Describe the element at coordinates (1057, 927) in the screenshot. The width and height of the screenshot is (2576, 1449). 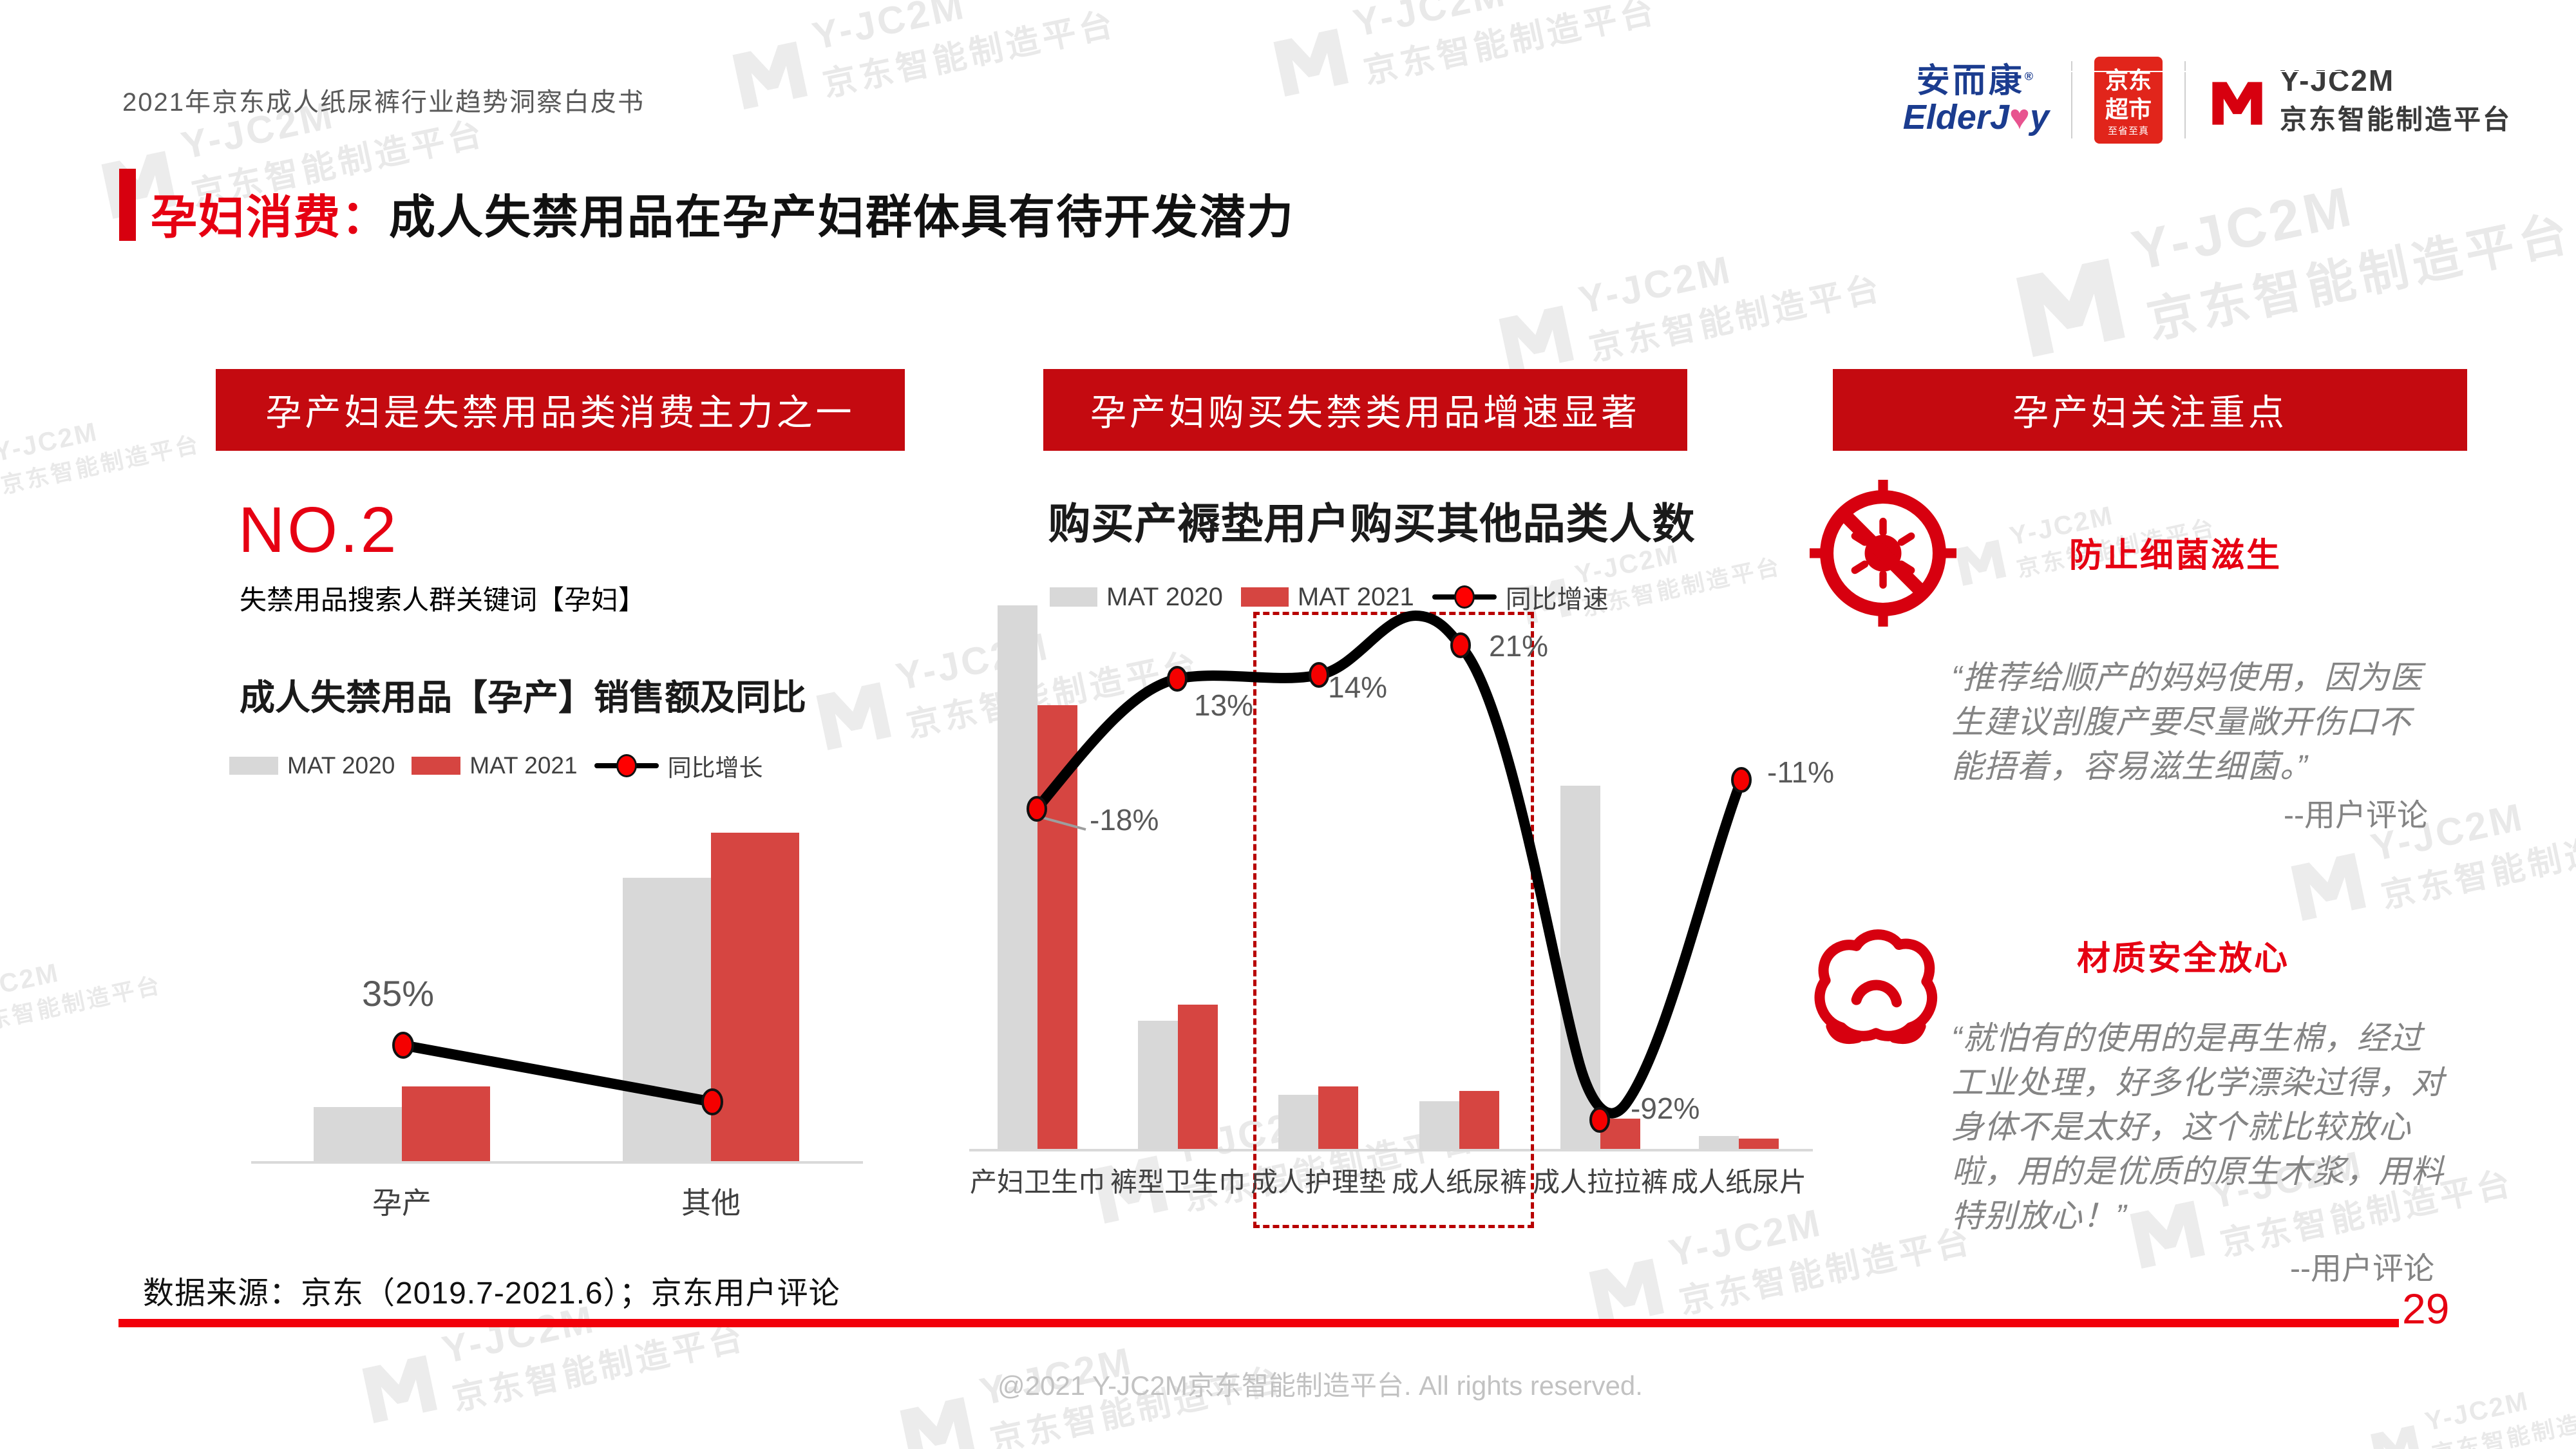
I see `bar-mat2021-产妇卫生巾` at that location.